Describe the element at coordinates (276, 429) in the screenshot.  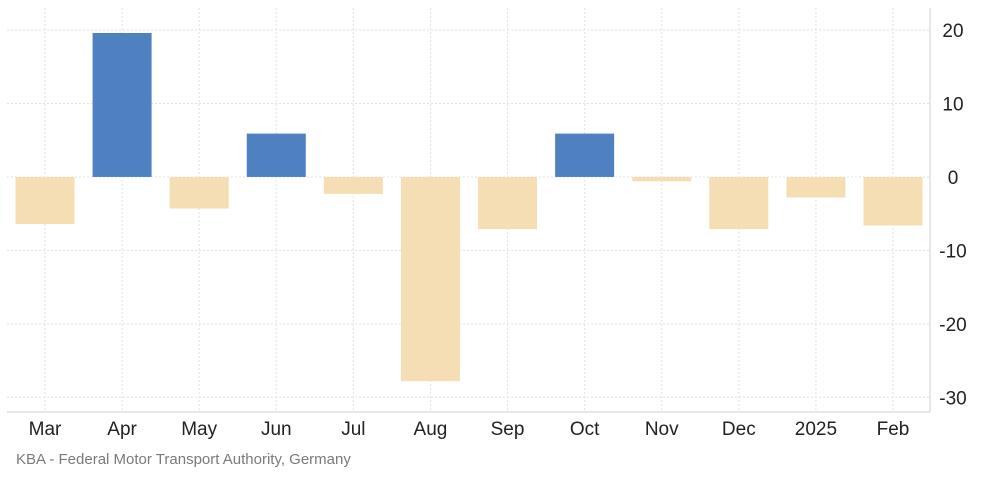
I see `x-tick-label: Jun` at that location.